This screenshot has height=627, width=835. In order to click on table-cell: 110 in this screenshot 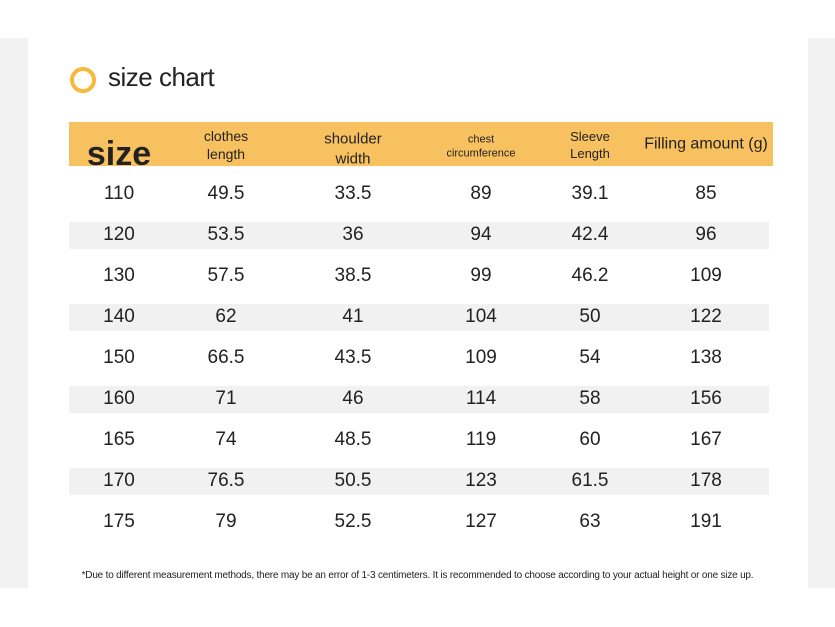, I will do `click(119, 193)`.